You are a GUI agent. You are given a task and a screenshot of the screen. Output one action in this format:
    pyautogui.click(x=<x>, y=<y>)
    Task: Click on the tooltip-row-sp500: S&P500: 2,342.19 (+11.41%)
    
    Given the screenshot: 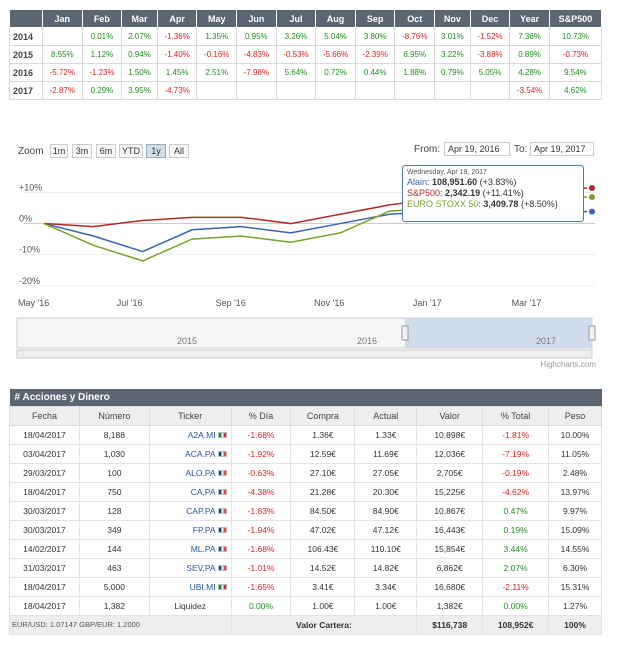 What is the action you would take?
    pyautogui.click(x=465, y=193)
    